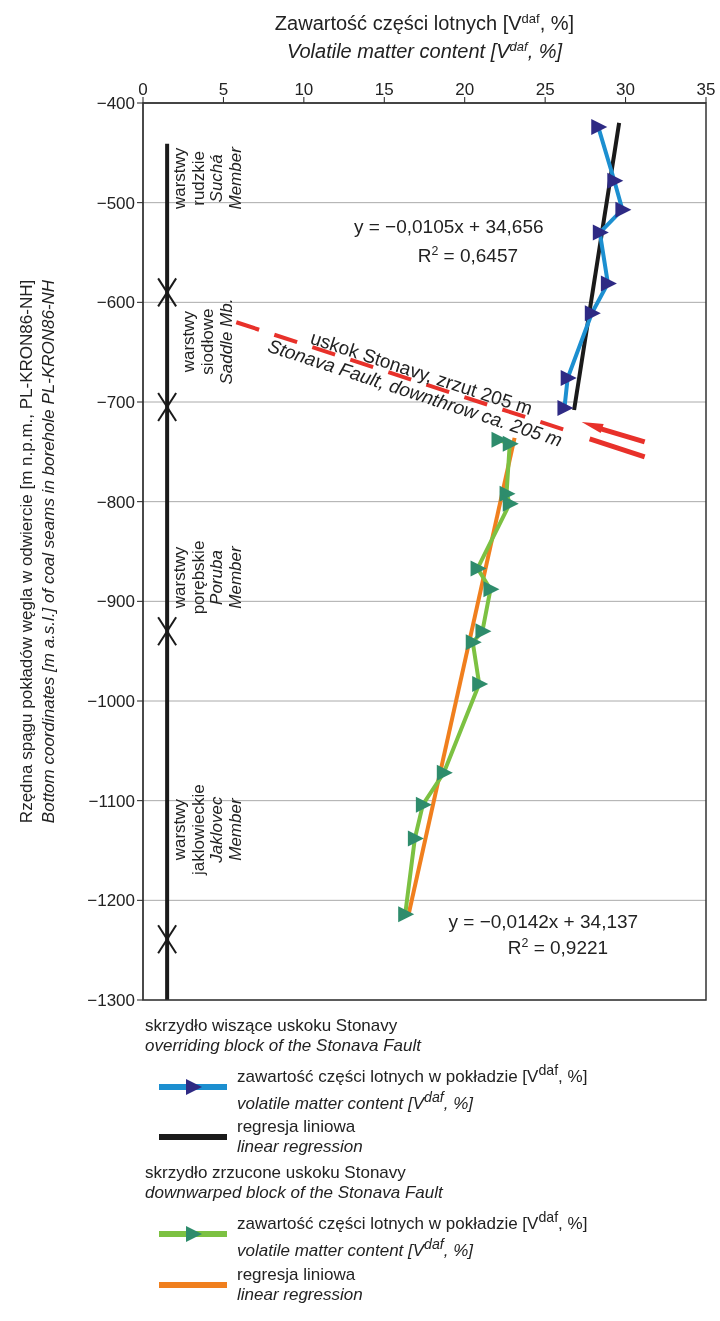 This screenshot has height=1321, width=720. Describe the element at coordinates (626, 89) in the screenshot. I see `x-tick-label: 30` at that location.